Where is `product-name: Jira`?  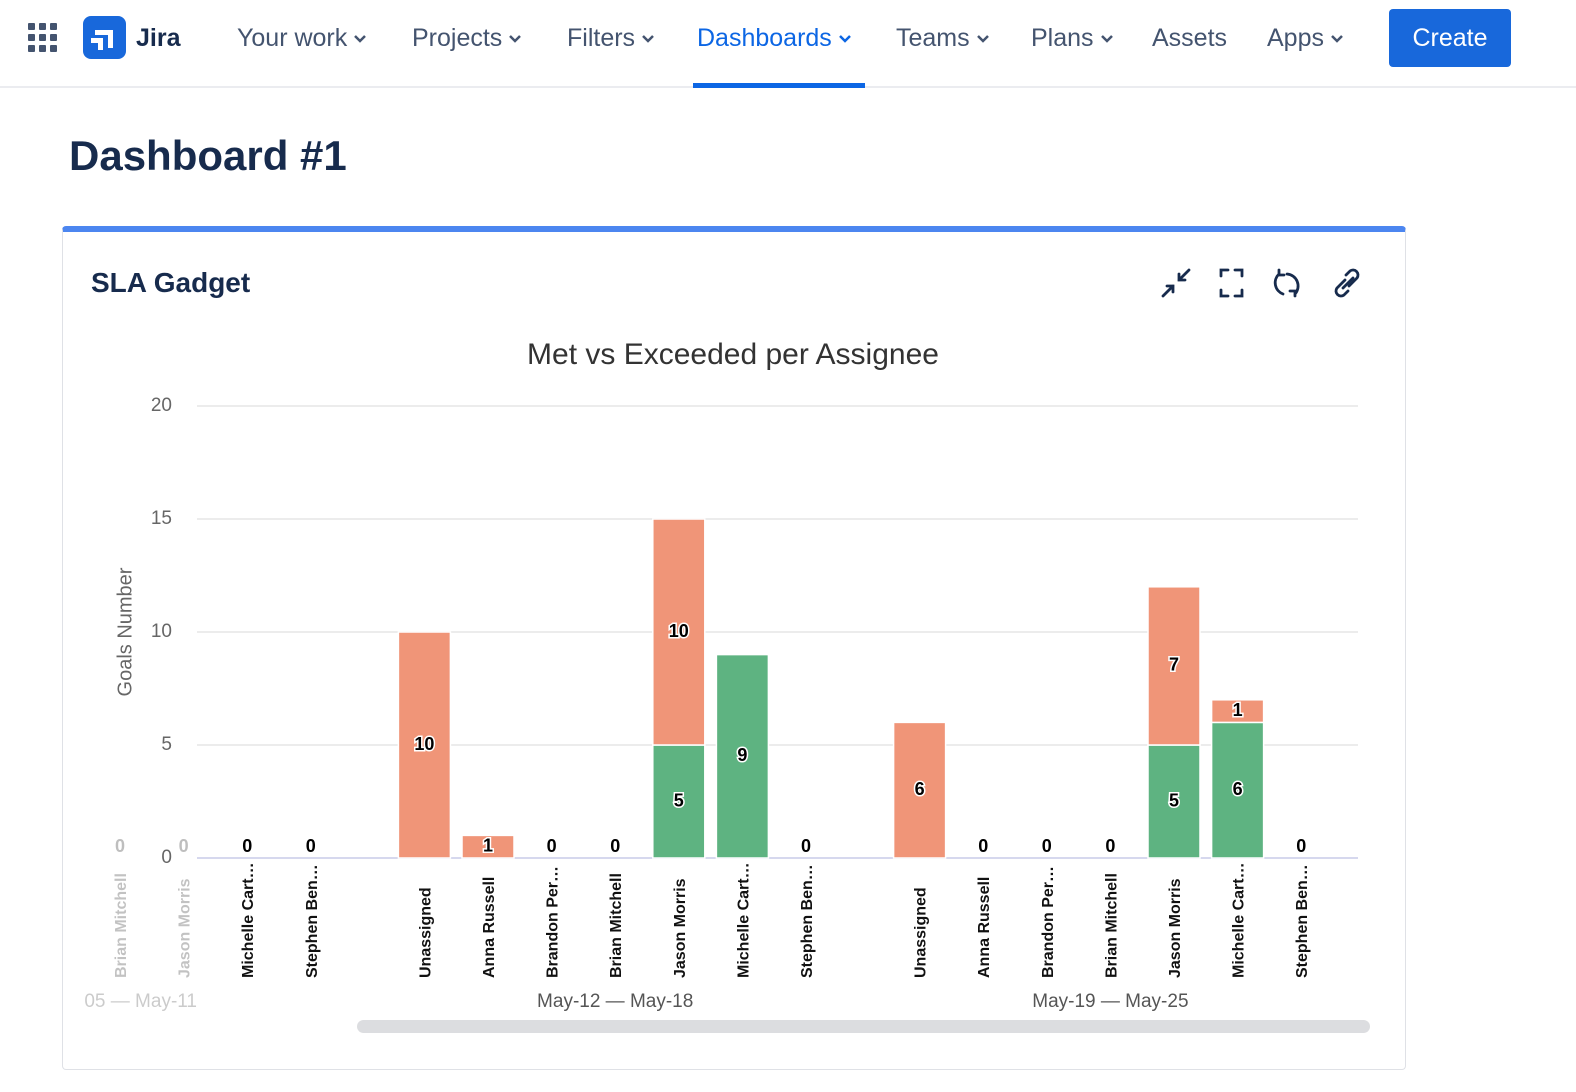
product-name: Jira is located at coordinates (158, 38).